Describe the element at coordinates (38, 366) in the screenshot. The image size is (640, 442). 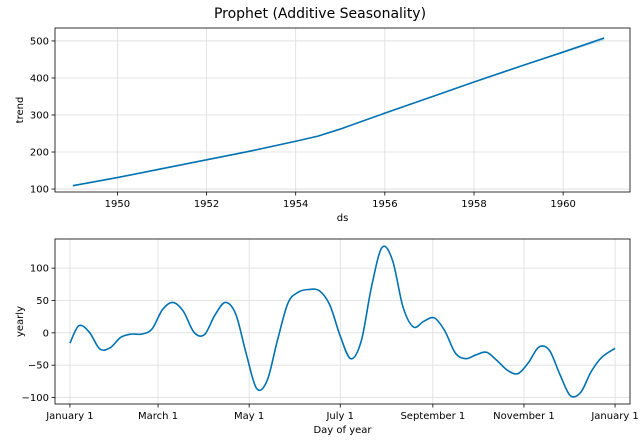
I see `yearly-y-tick-label: −50` at that location.